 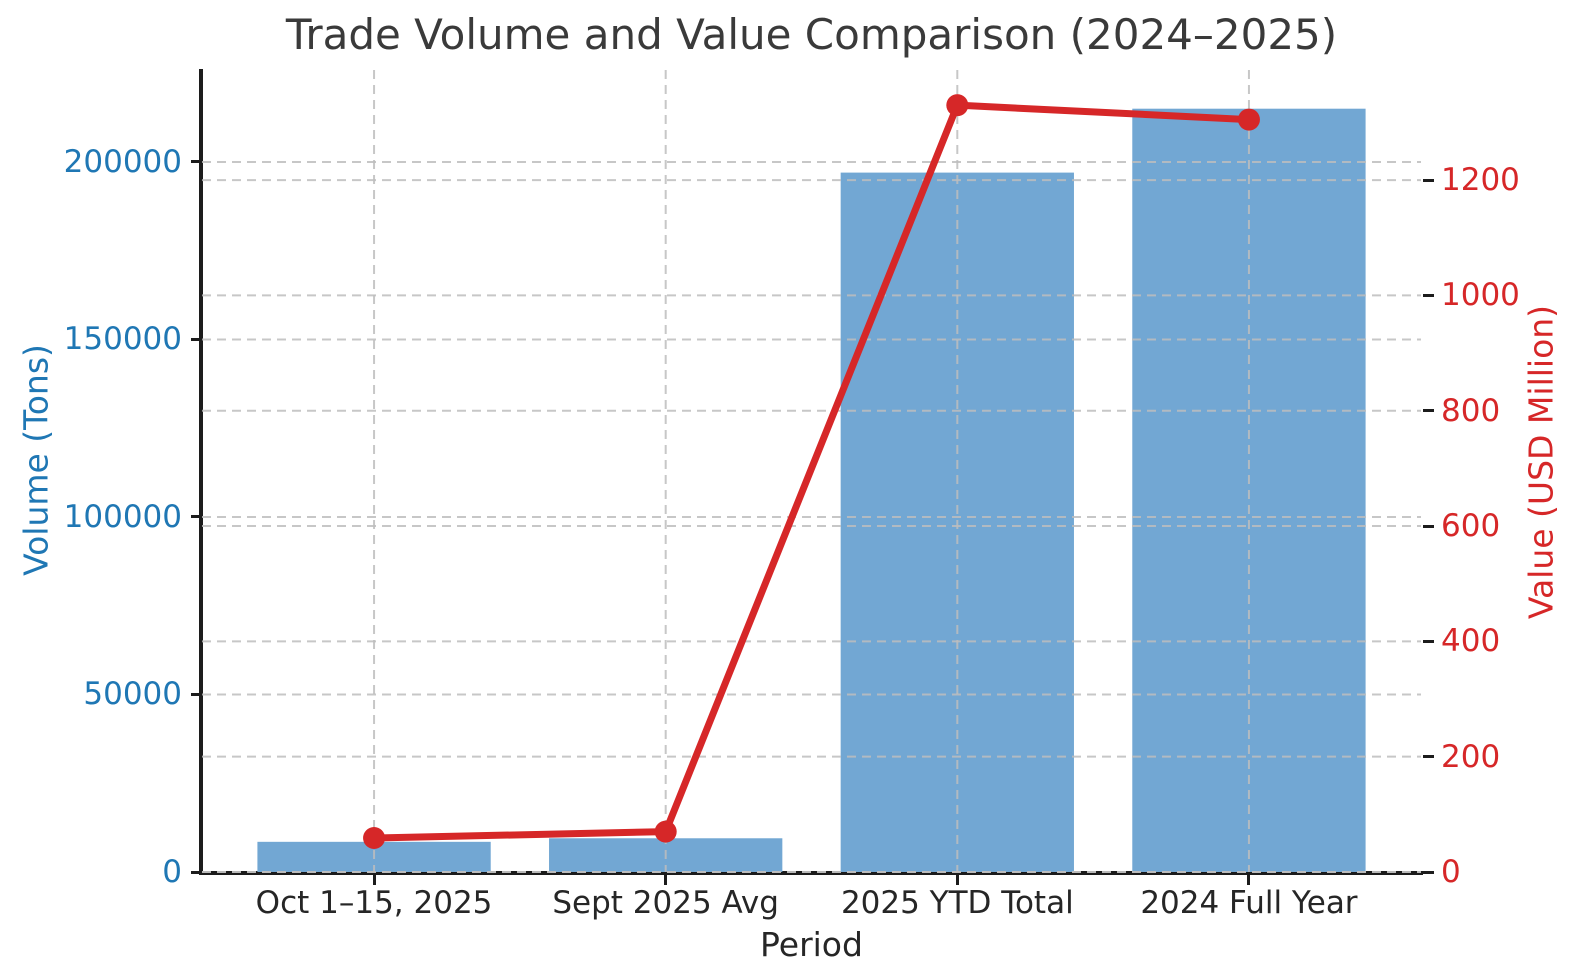 What do you see at coordinates (811, 944) in the screenshot?
I see `x-axis-title: Period` at bounding box center [811, 944].